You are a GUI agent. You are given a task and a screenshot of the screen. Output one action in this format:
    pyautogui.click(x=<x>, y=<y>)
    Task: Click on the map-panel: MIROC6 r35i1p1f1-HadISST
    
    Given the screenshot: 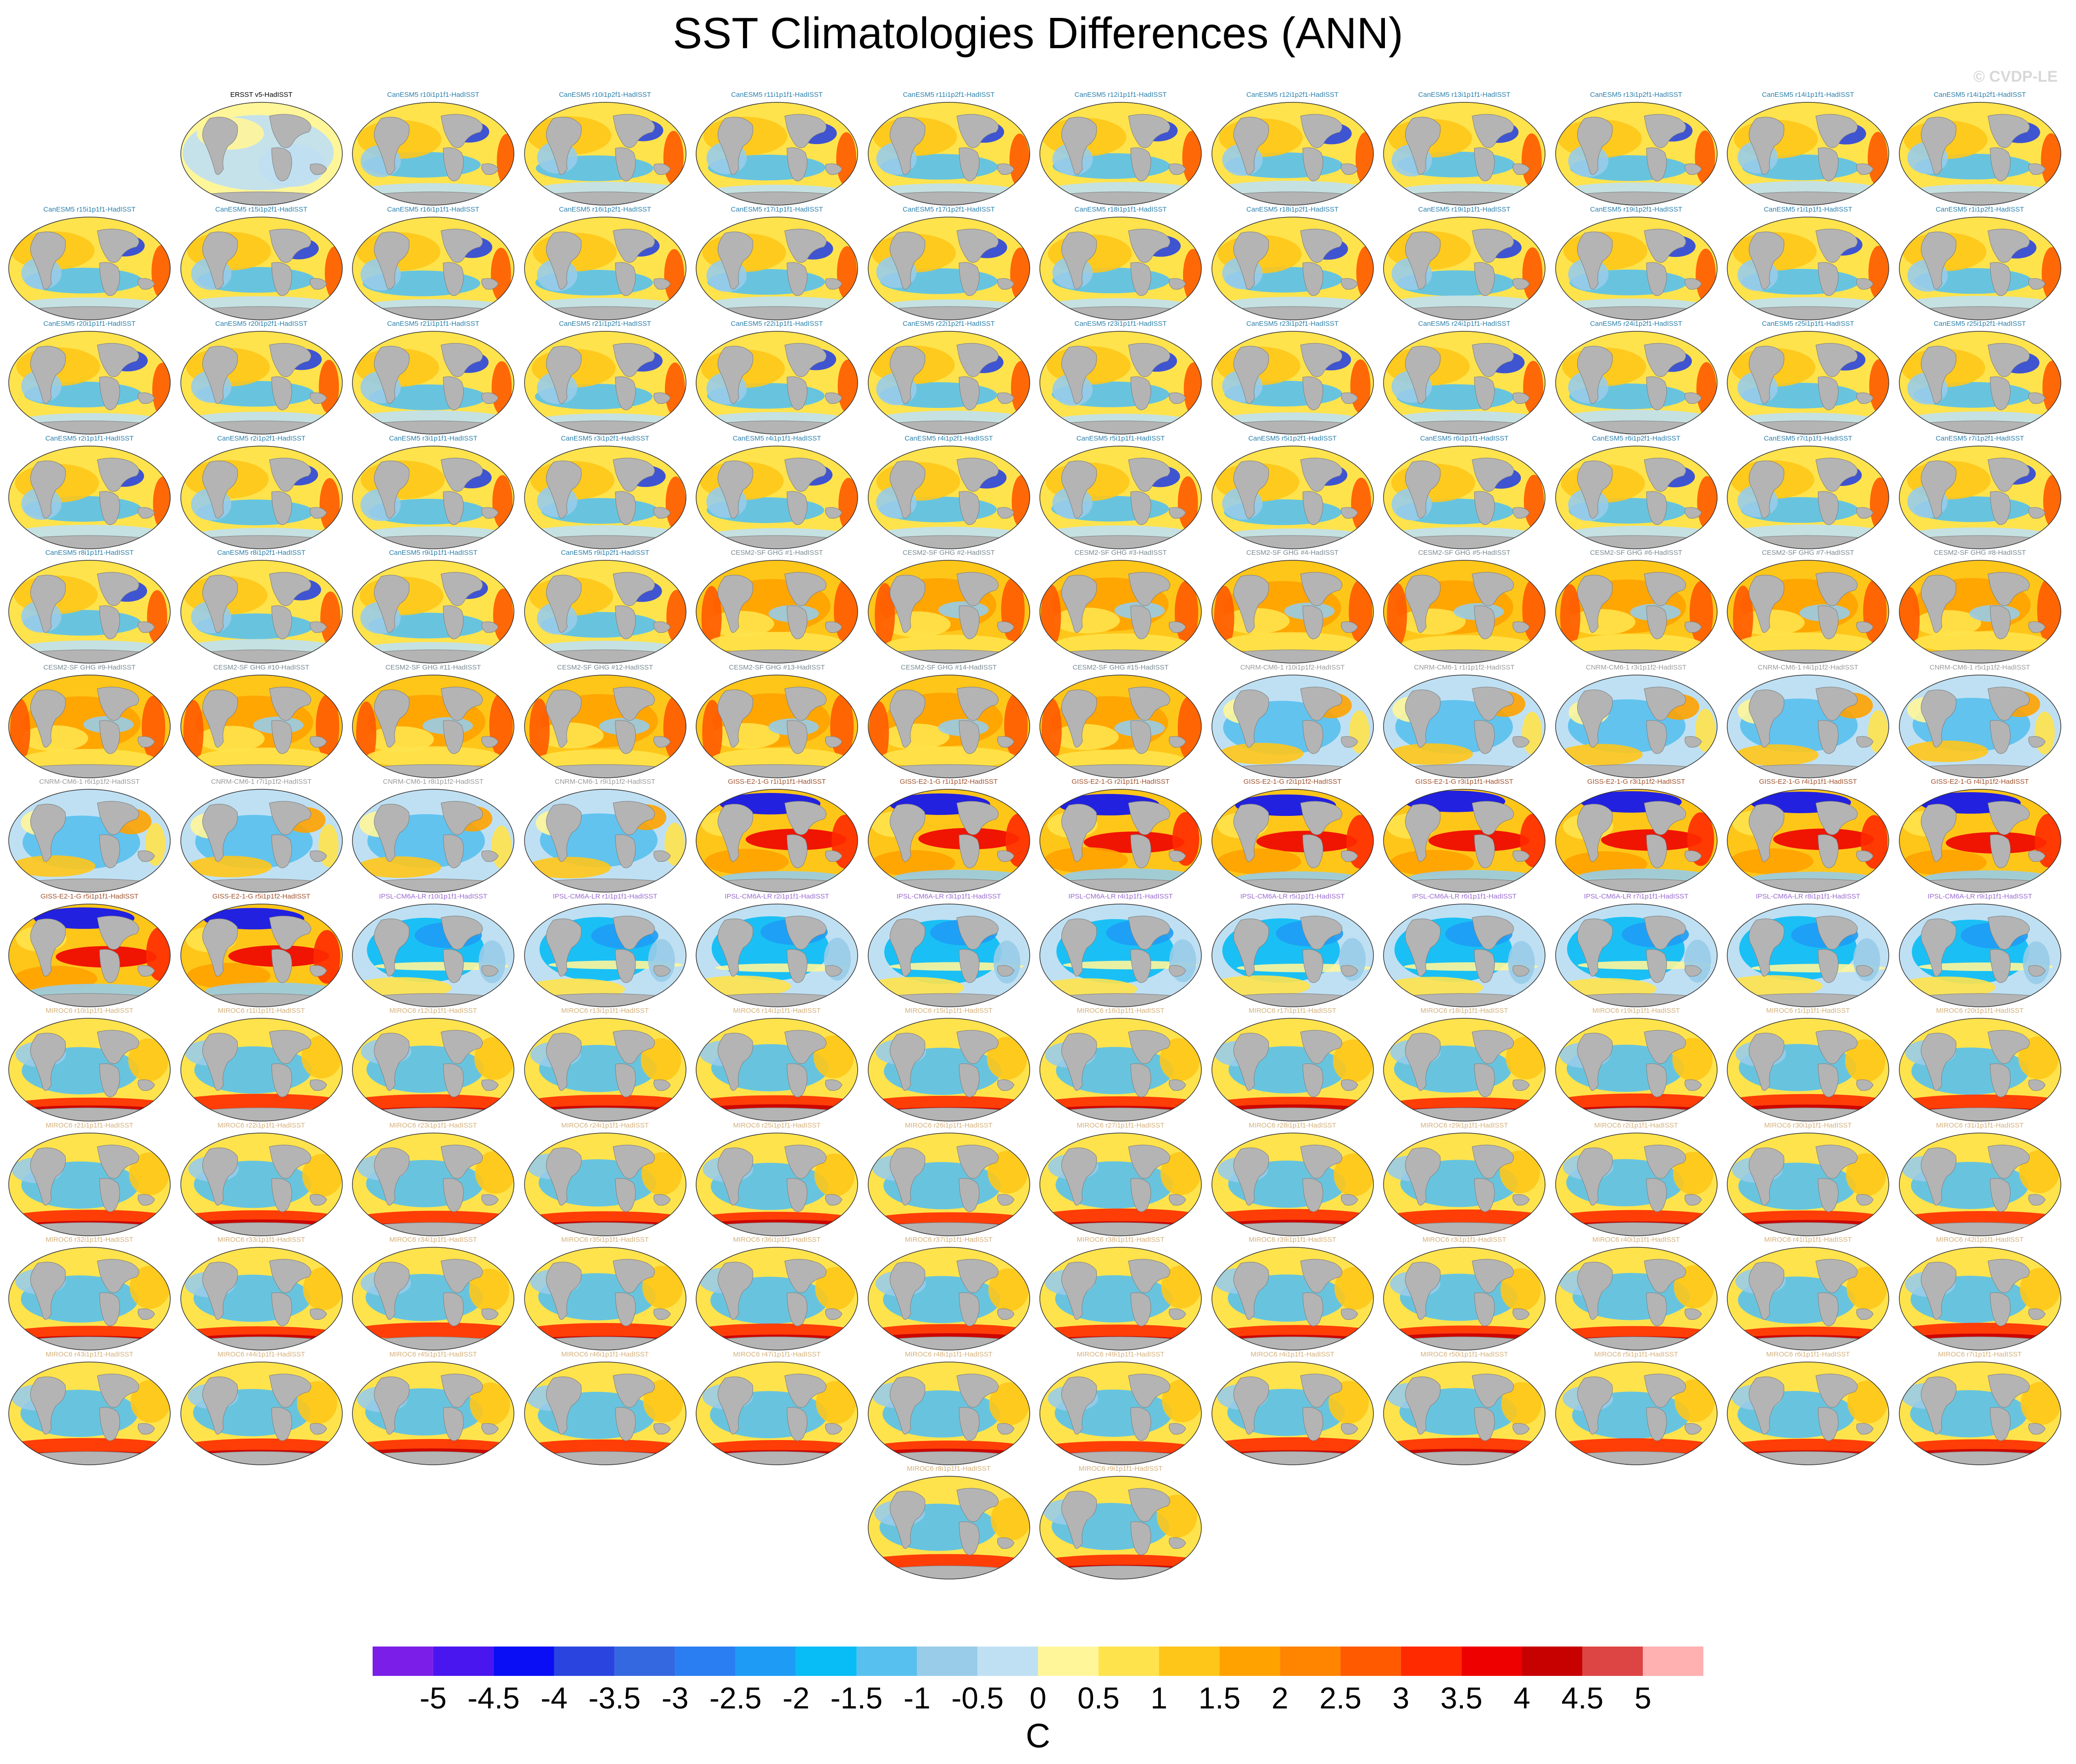 What is the action you would take?
    pyautogui.click(x=605, y=1294)
    